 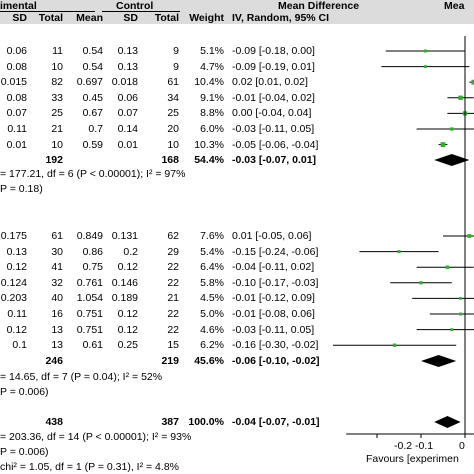 I want to click on subgroup2-weight-cell: 5.4%, so click(x=212, y=251).